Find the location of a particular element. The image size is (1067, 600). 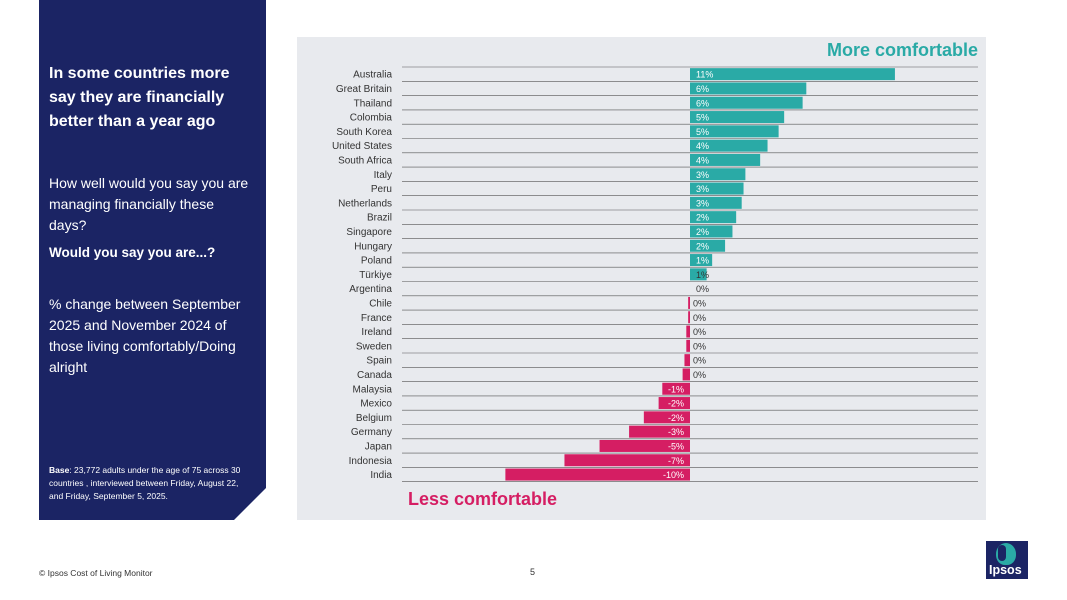

category-label: Malaysia is located at coordinates (373, 389).